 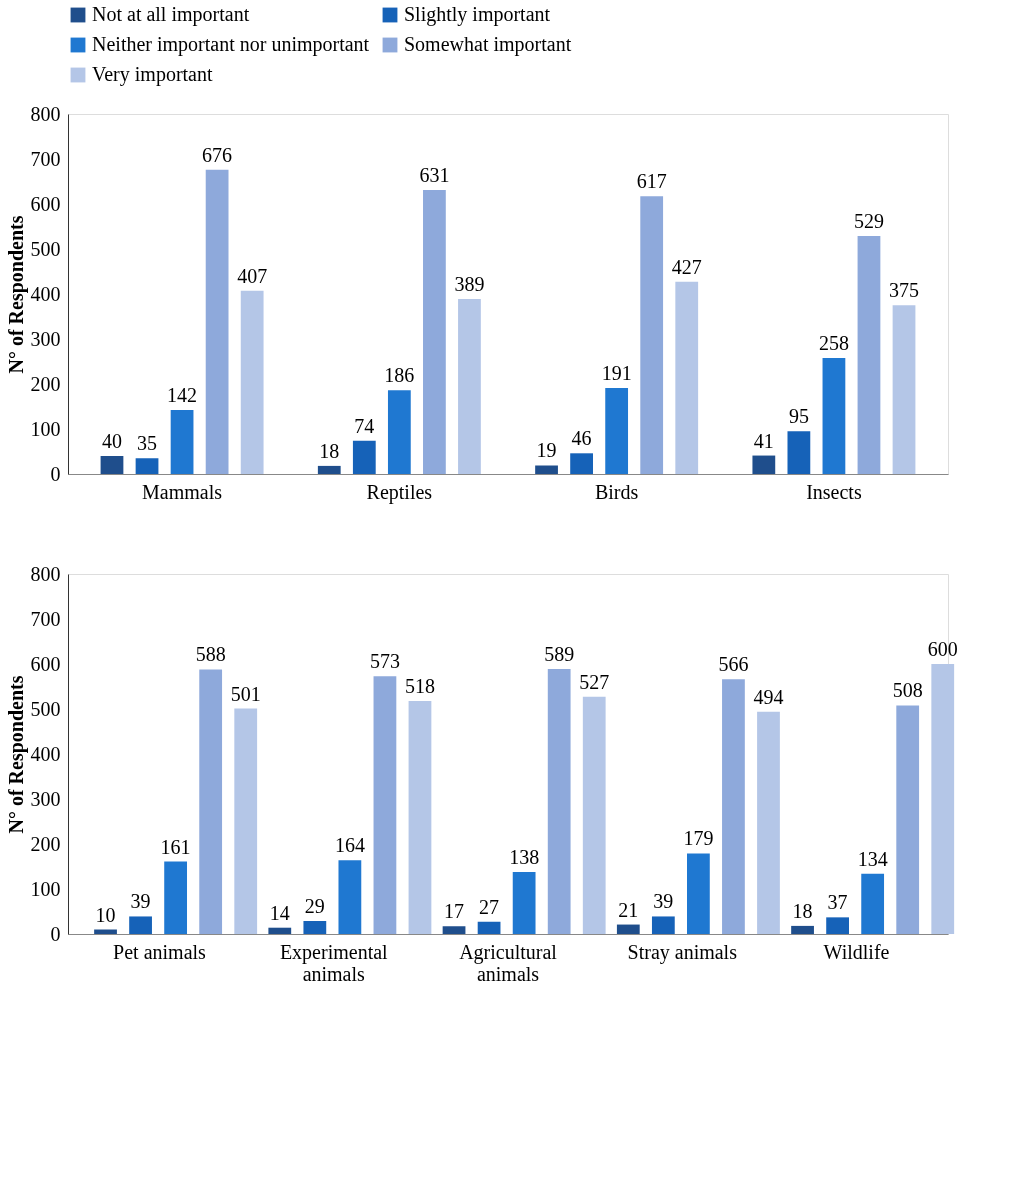 I want to click on data-label: 588, so click(x=210, y=654).